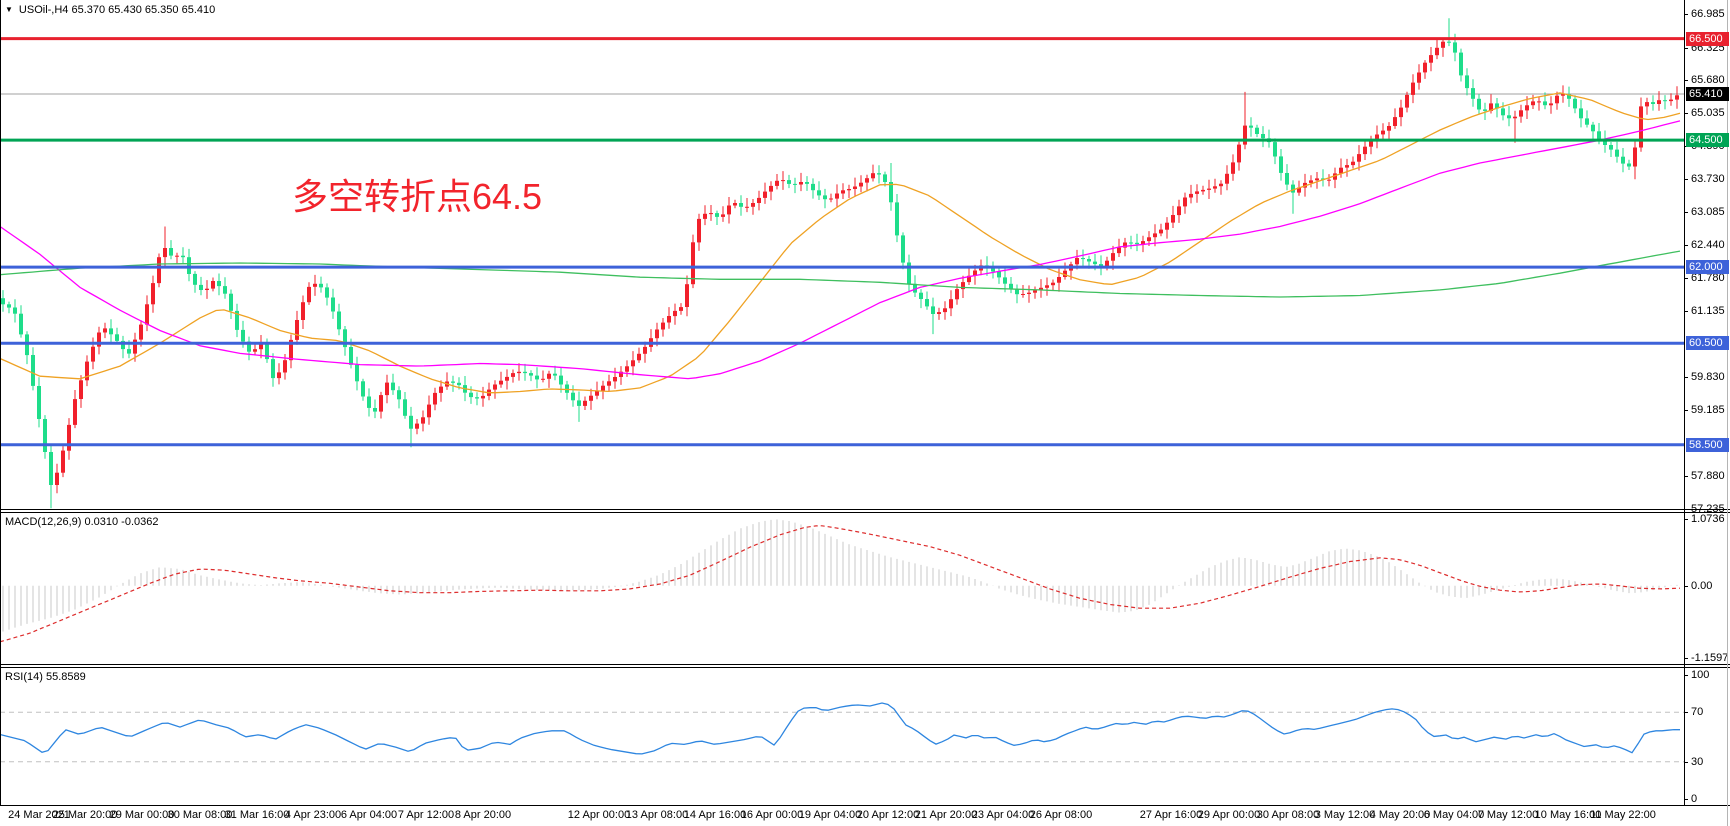 Image resolution: width=1730 pixels, height=826 pixels. What do you see at coordinates (1345, 815) in the screenshot?
I see `time-axis-label: 3 May 12:00` at bounding box center [1345, 815].